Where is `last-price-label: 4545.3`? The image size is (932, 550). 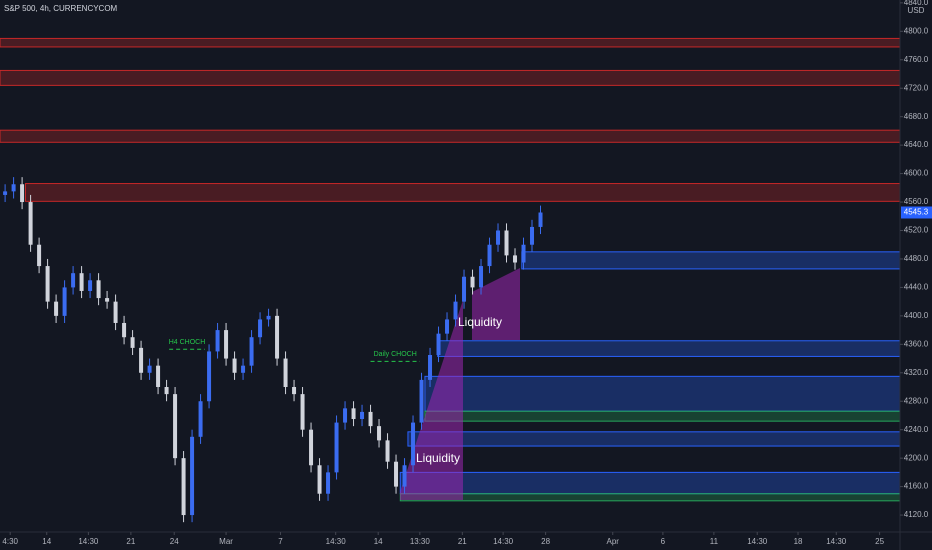 last-price-label: 4545.3 is located at coordinates (916, 212).